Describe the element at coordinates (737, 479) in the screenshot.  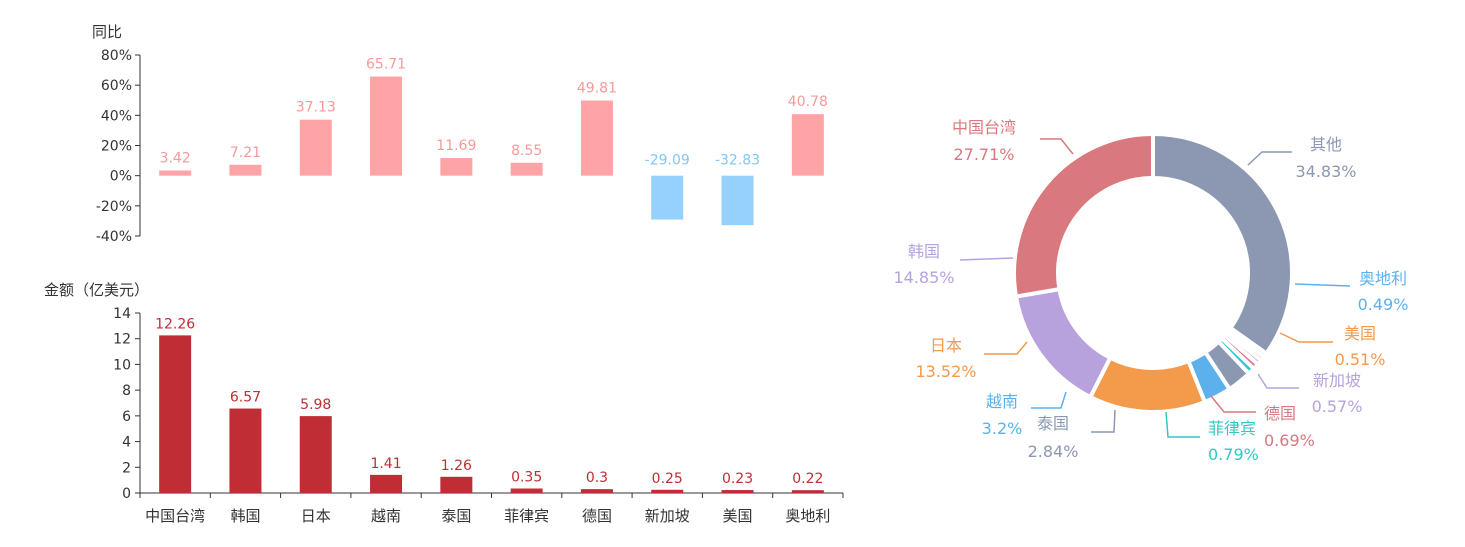
I see `amount-data-label: 0.23` at that location.